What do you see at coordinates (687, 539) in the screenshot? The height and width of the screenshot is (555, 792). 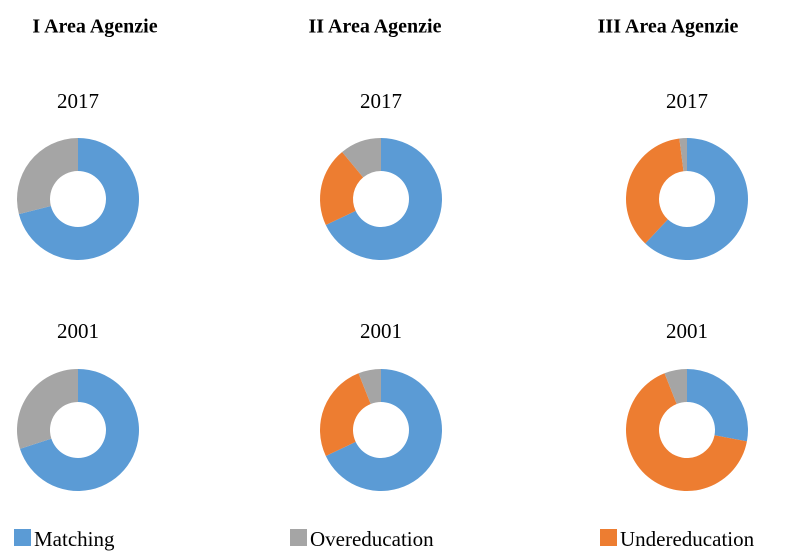 I see `legend-label: Undereducation` at bounding box center [687, 539].